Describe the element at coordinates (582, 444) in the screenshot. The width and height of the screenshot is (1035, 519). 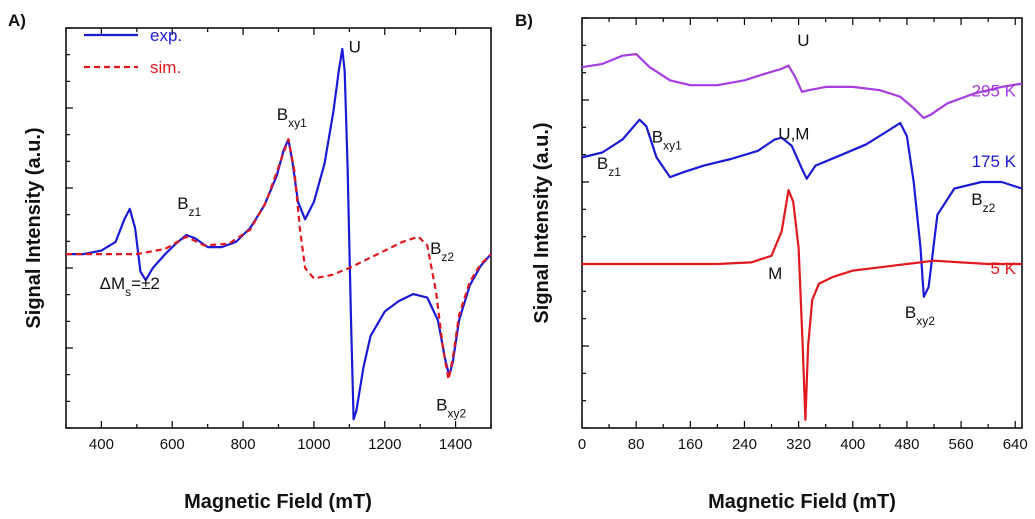
I see `x-tick-label: 0` at that location.